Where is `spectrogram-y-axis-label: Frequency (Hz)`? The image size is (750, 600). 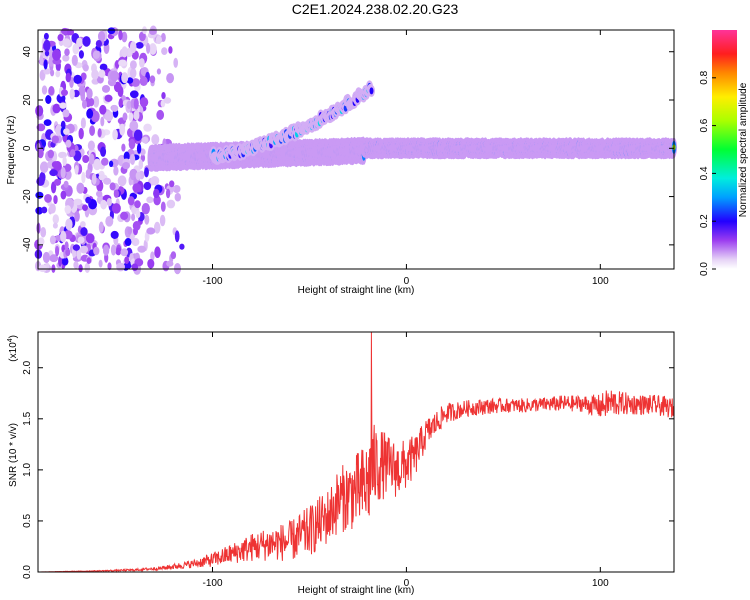
spectrogram-y-axis-label: Frequency (Hz) is located at coordinates (11, 150).